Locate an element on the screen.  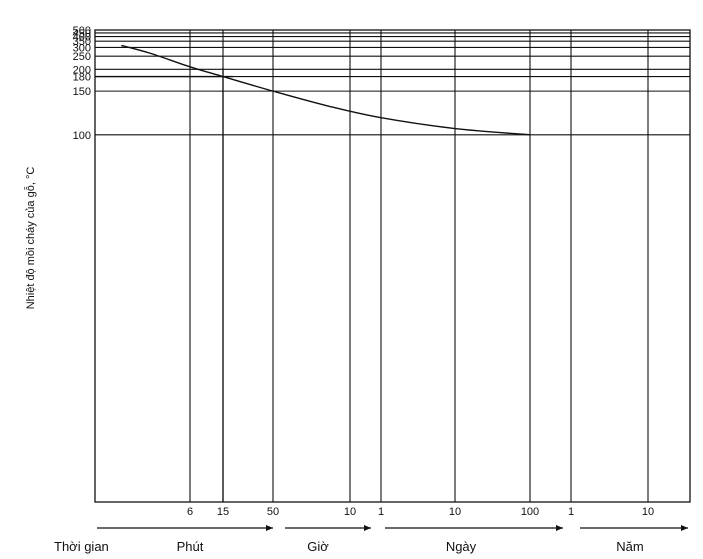
y-tick-label: 300 is located at coordinates (82, 48).